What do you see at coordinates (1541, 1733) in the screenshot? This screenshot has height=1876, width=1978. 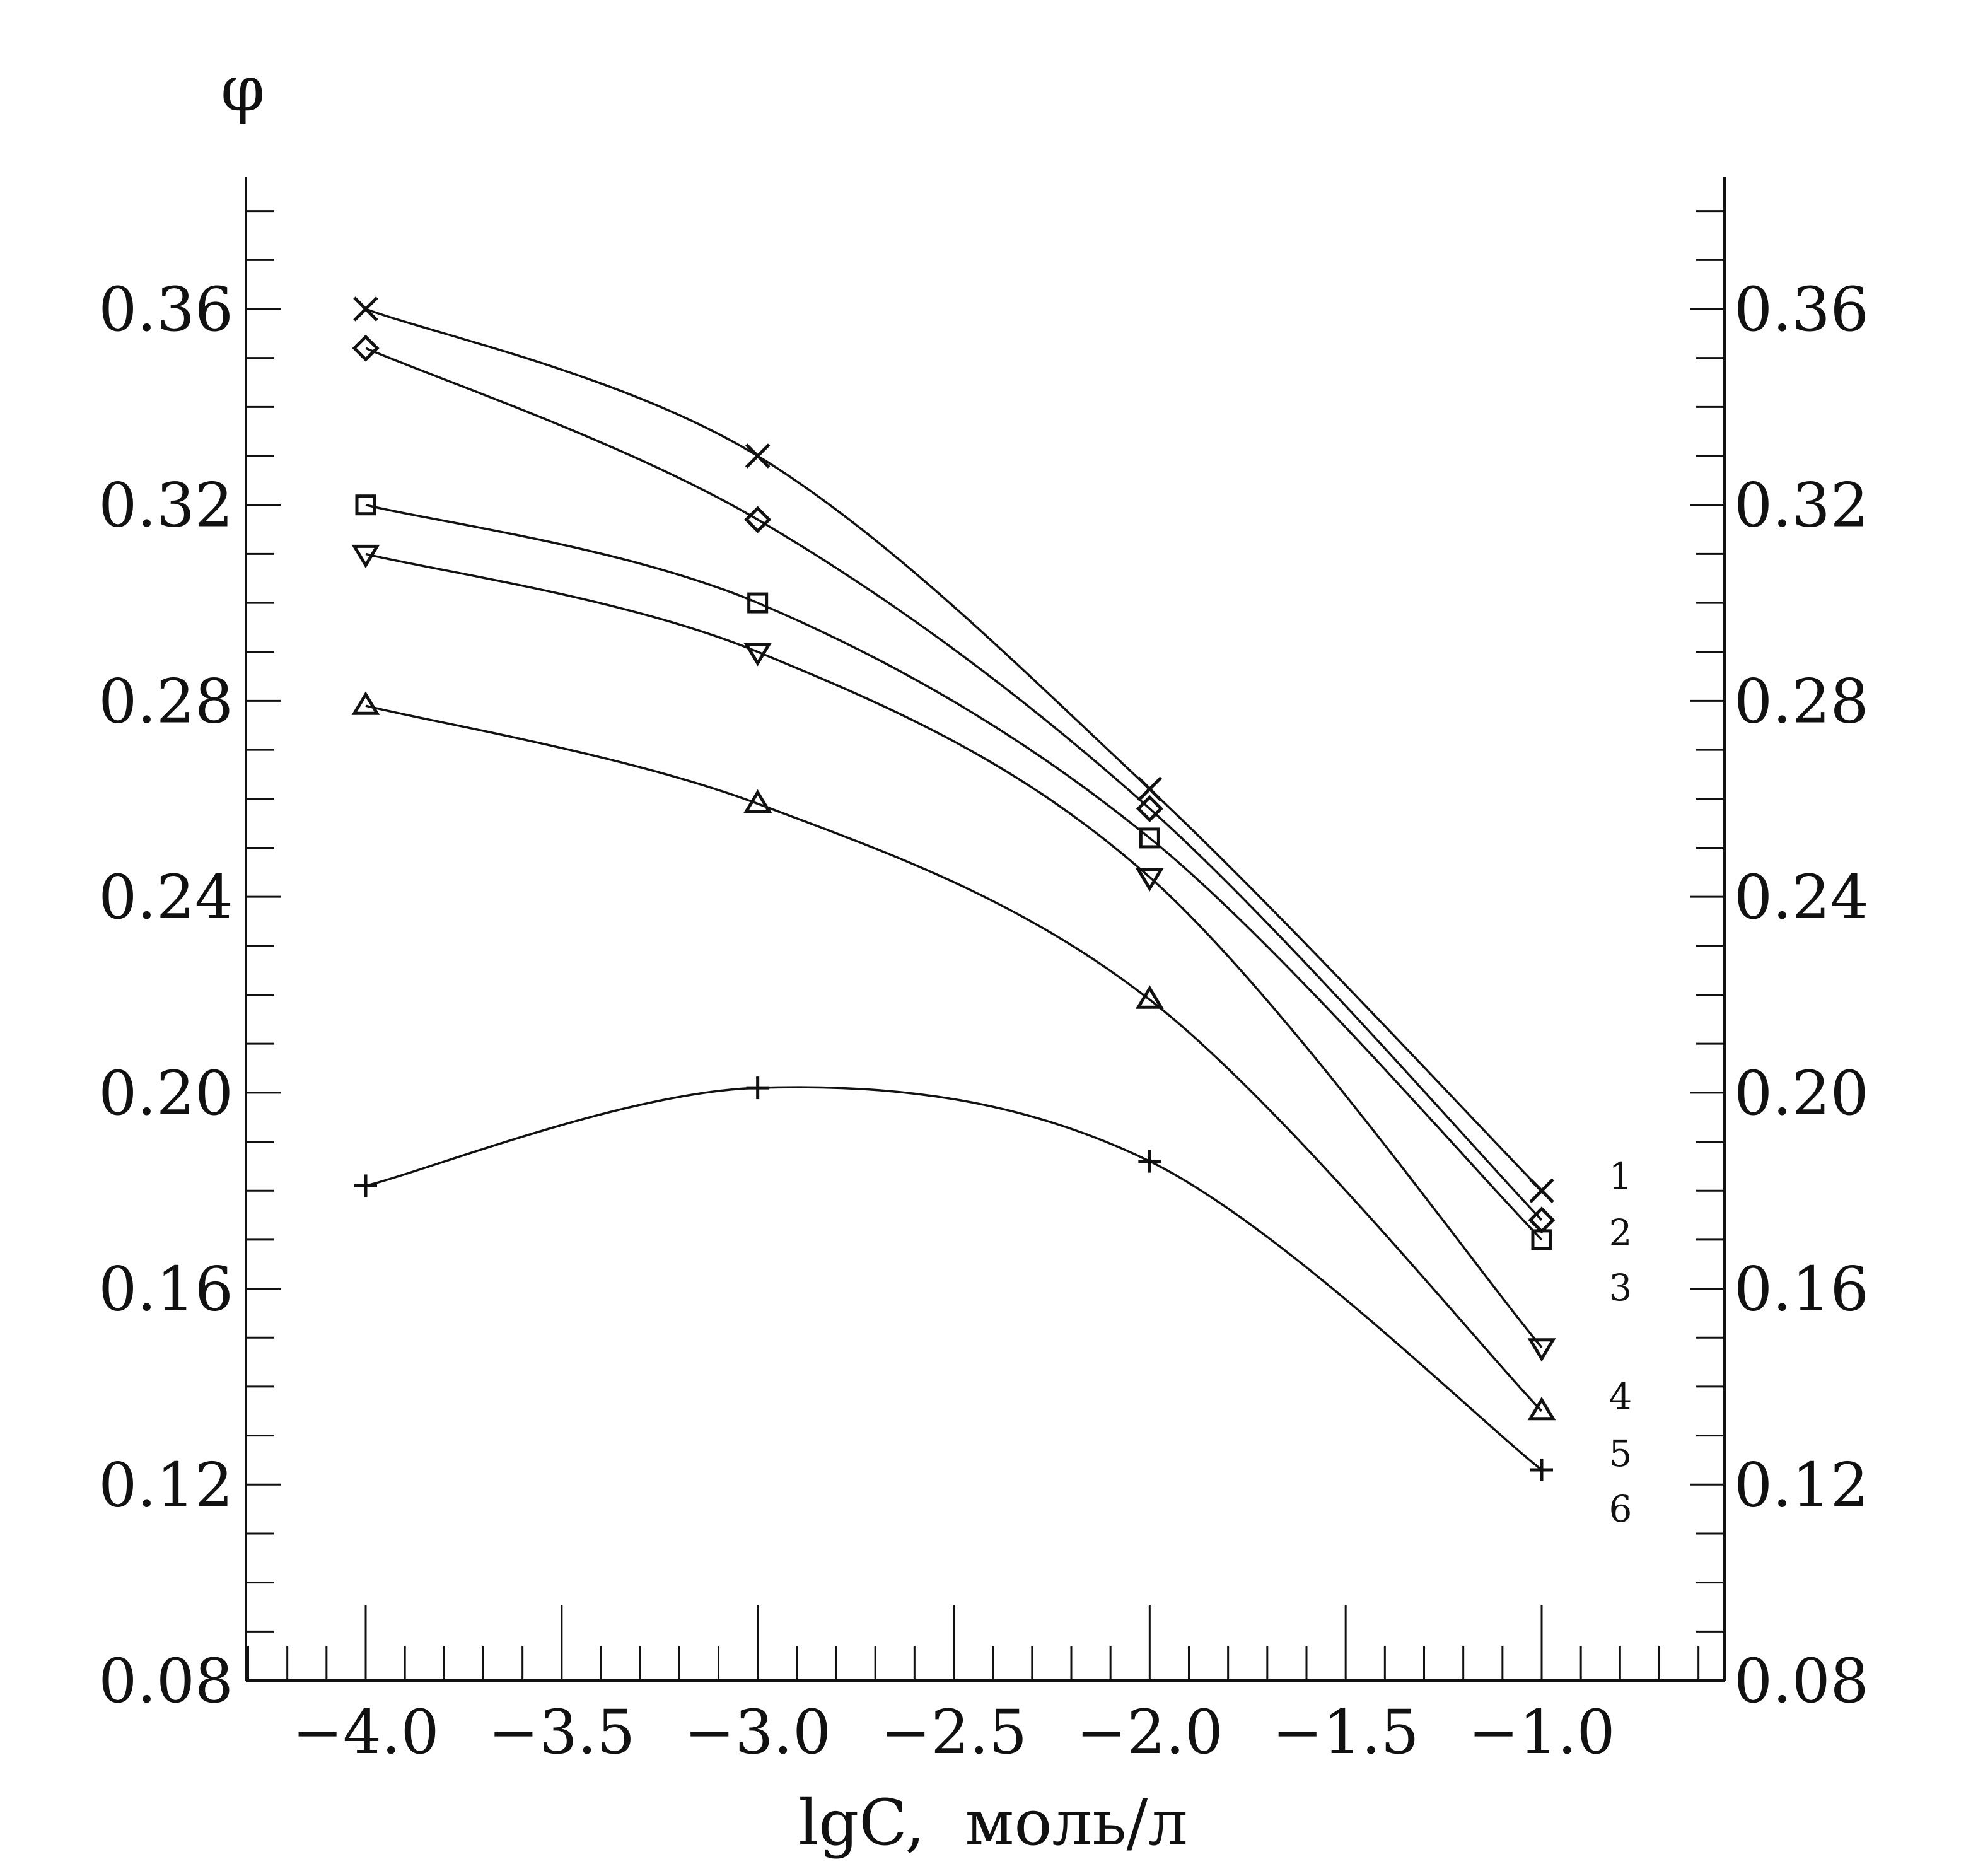 I see `x-tick-label: −1.0` at bounding box center [1541, 1733].